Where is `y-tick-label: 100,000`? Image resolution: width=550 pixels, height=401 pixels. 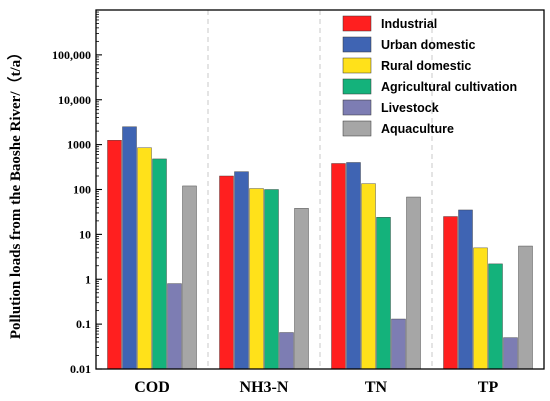 y-tick-label: 100,000 is located at coordinates (71, 55).